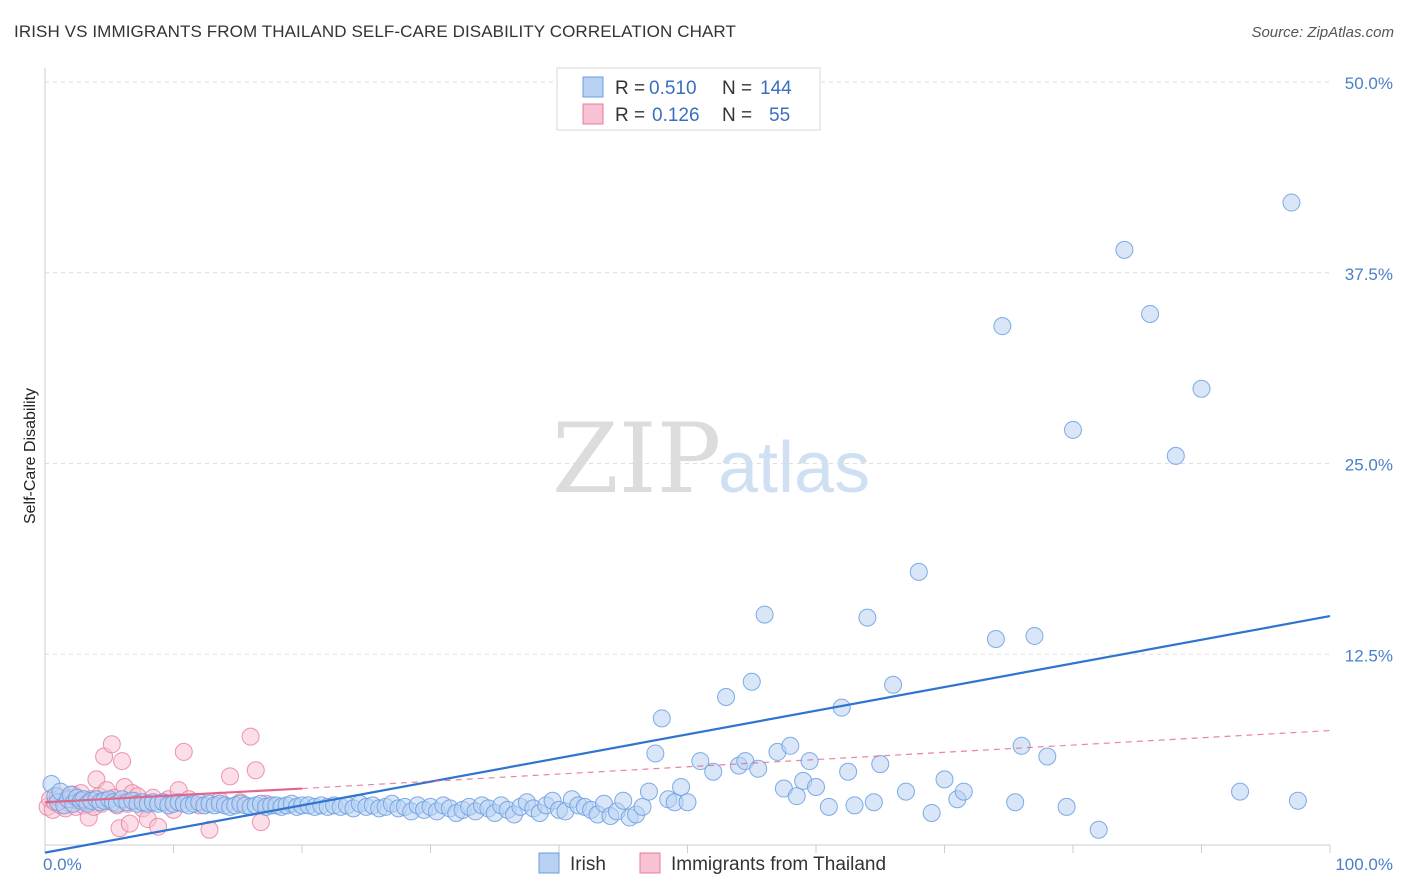  I want to click on legend-bottom-swatch-irish, so click(549, 863).